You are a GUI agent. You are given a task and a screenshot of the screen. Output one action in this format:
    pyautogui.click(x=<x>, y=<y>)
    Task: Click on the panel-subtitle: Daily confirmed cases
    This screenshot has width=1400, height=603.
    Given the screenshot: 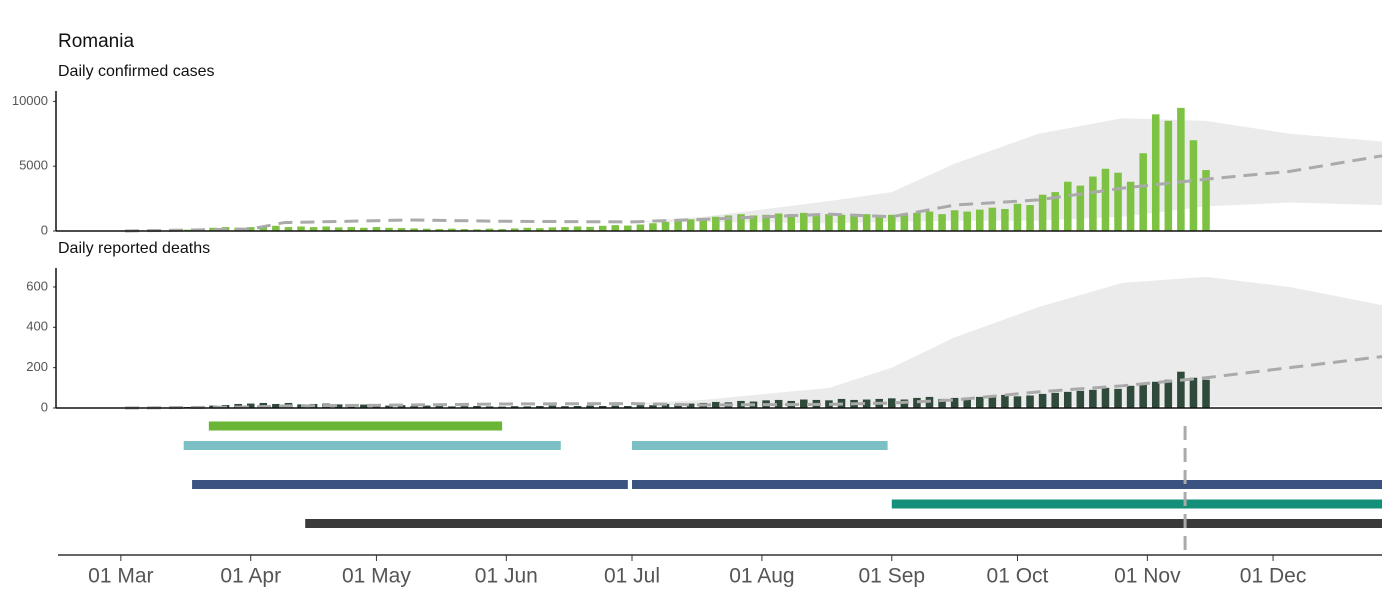 What is the action you would take?
    pyautogui.click(x=136, y=71)
    